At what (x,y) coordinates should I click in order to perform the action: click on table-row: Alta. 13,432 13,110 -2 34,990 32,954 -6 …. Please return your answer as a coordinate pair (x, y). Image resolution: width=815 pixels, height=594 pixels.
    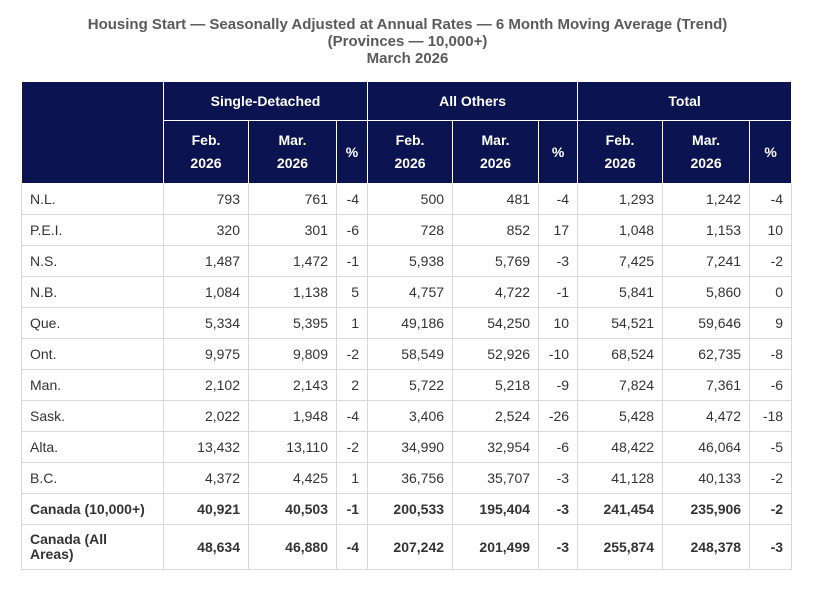
    Looking at the image, I should click on (407, 447).